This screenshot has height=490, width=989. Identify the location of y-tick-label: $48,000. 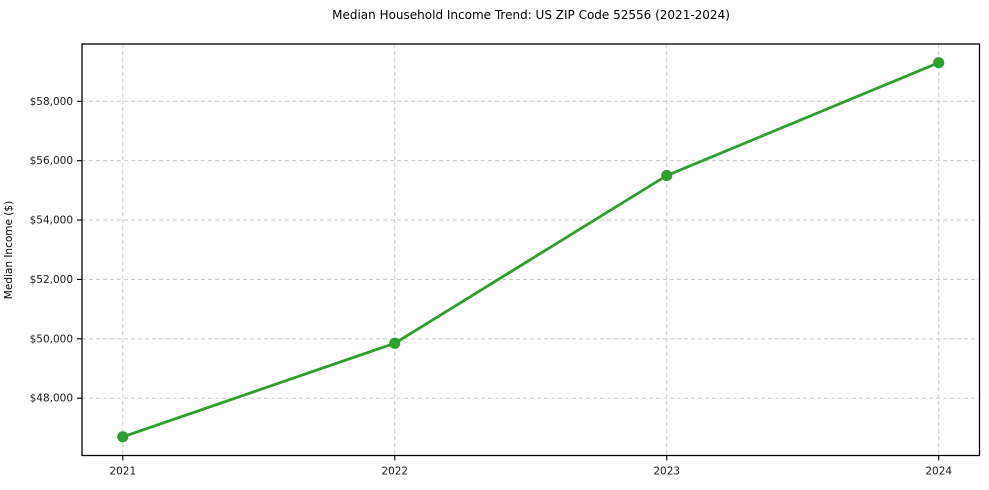
(51, 399).